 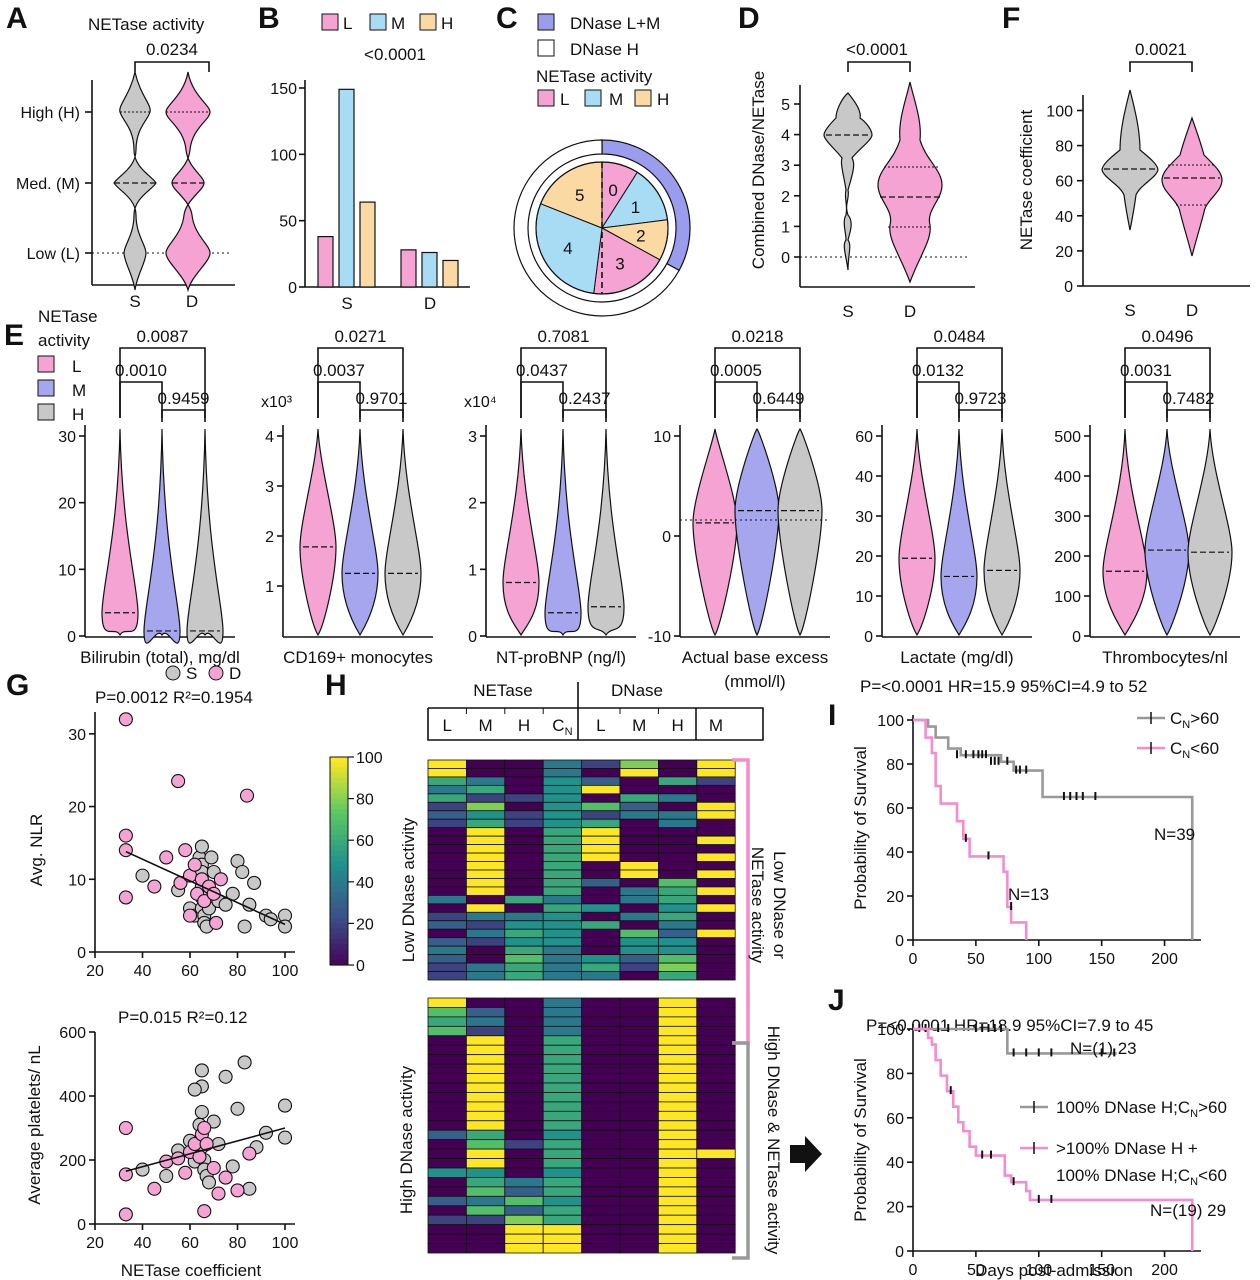 What do you see at coordinates (1064, 182) in the screenshot?
I see `panel-f-ytick-label: 60` at bounding box center [1064, 182].